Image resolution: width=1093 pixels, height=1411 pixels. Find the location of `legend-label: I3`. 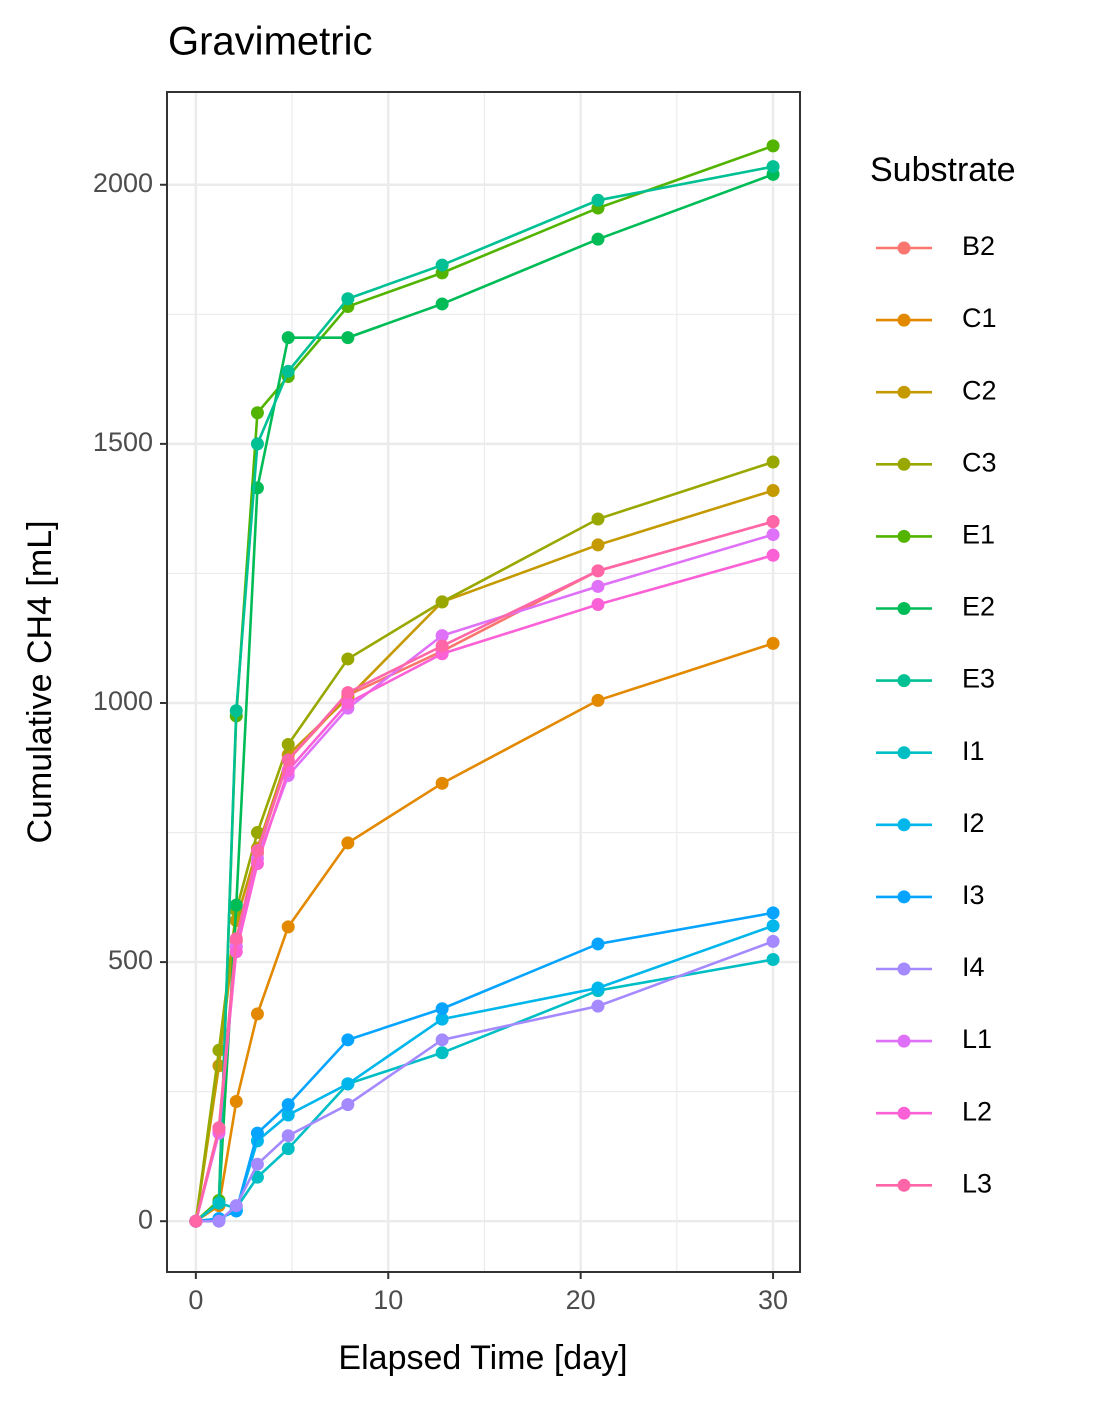

legend-label: I3 is located at coordinates (973, 895).